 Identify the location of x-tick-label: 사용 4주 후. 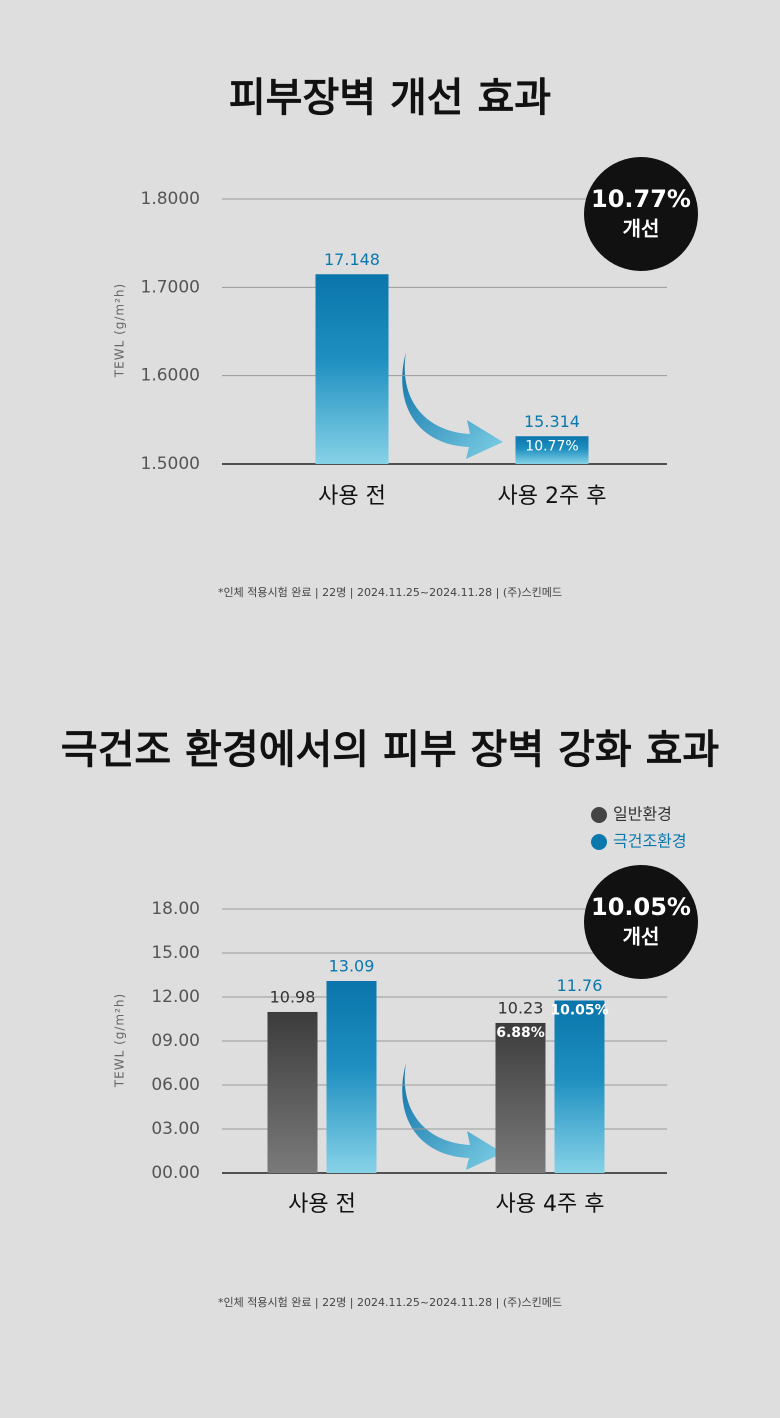
(550, 1204).